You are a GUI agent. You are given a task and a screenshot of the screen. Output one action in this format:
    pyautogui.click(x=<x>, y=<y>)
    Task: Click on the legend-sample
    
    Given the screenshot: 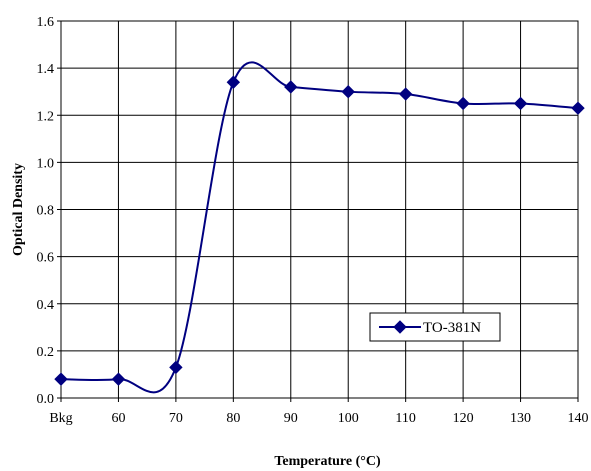 What is the action you would take?
    pyautogui.click(x=400, y=327)
    